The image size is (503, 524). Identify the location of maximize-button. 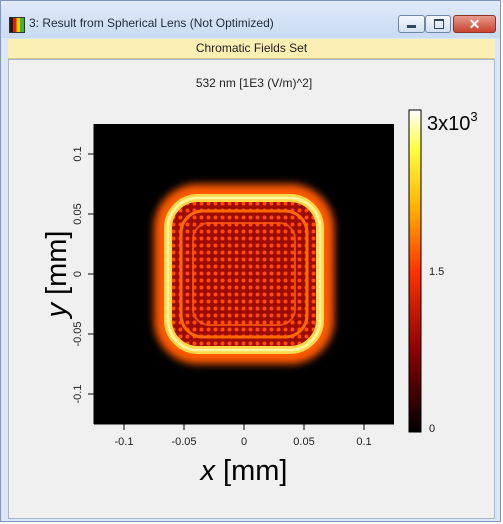
(438, 24).